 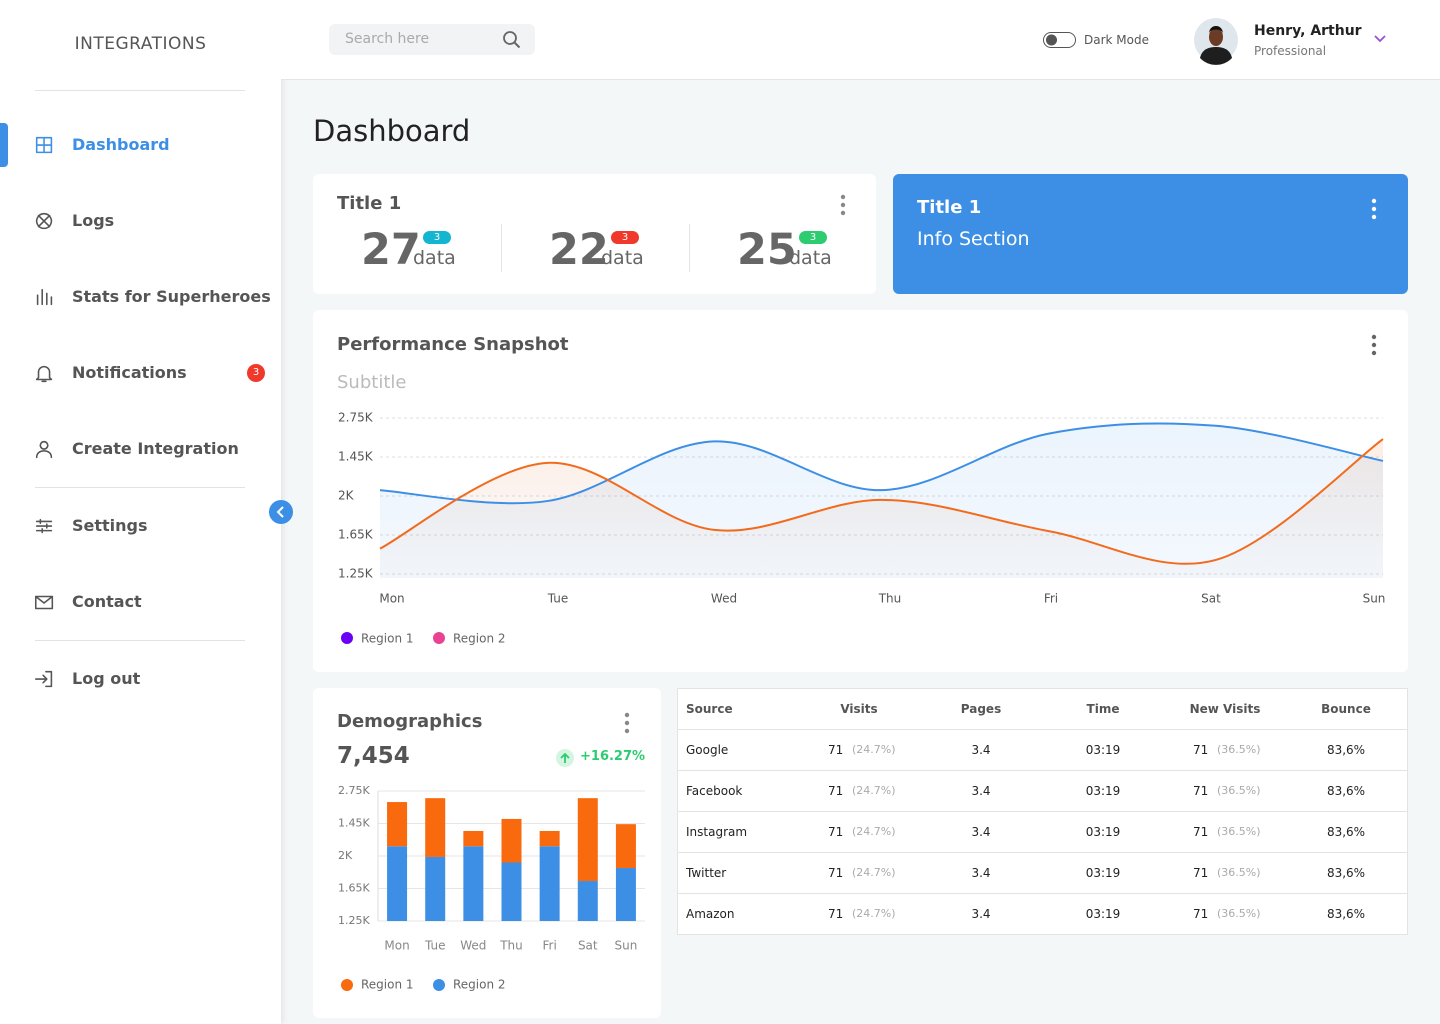 I want to click on y-tick-label: 1.25K, so click(x=354, y=920).